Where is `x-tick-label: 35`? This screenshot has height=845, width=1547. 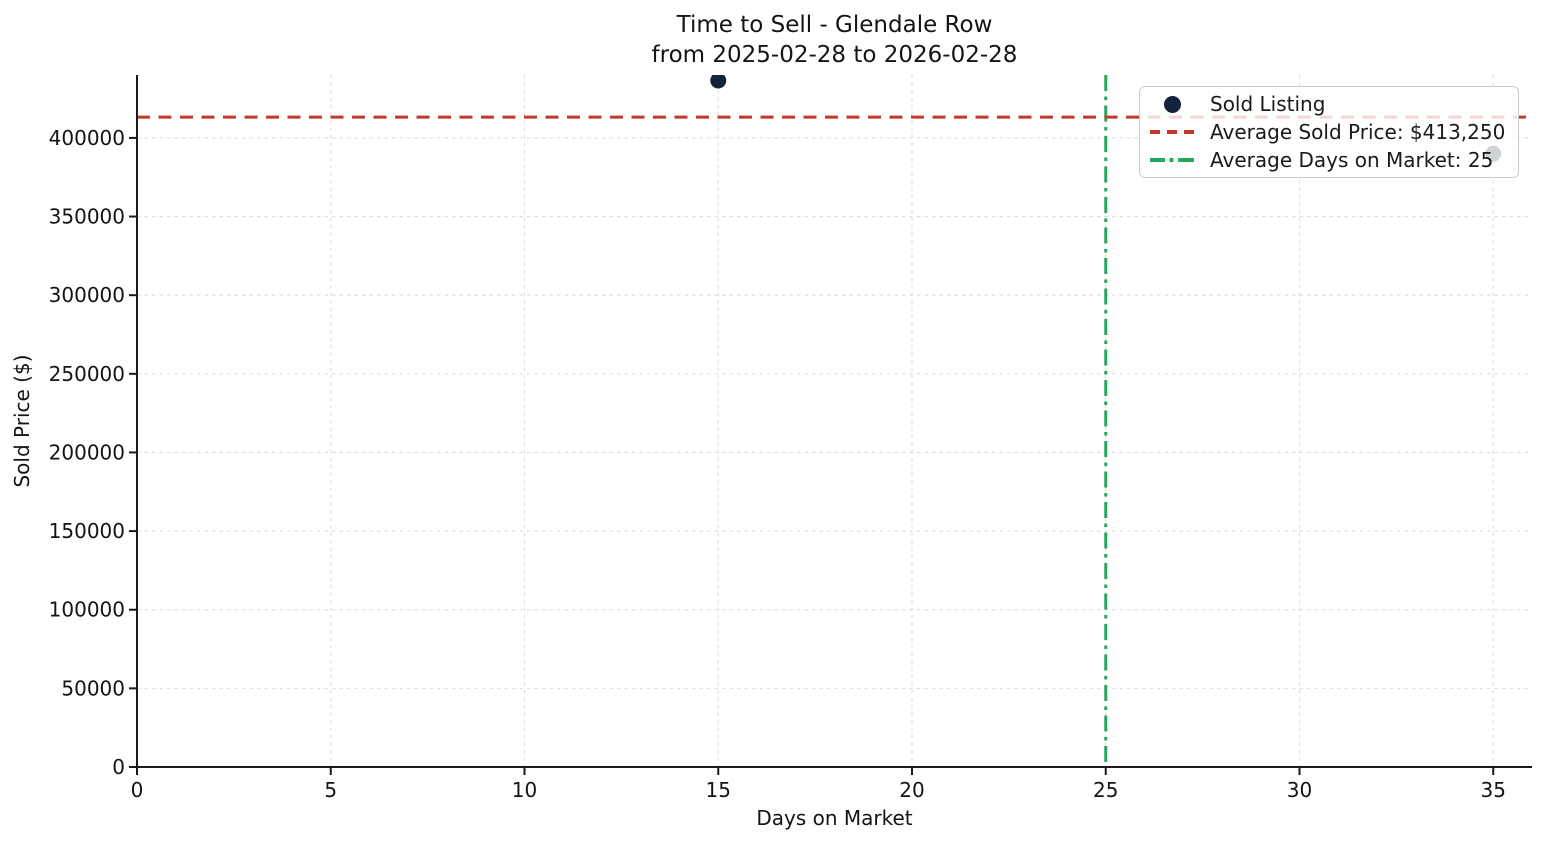
x-tick-label: 35 is located at coordinates (1493, 790).